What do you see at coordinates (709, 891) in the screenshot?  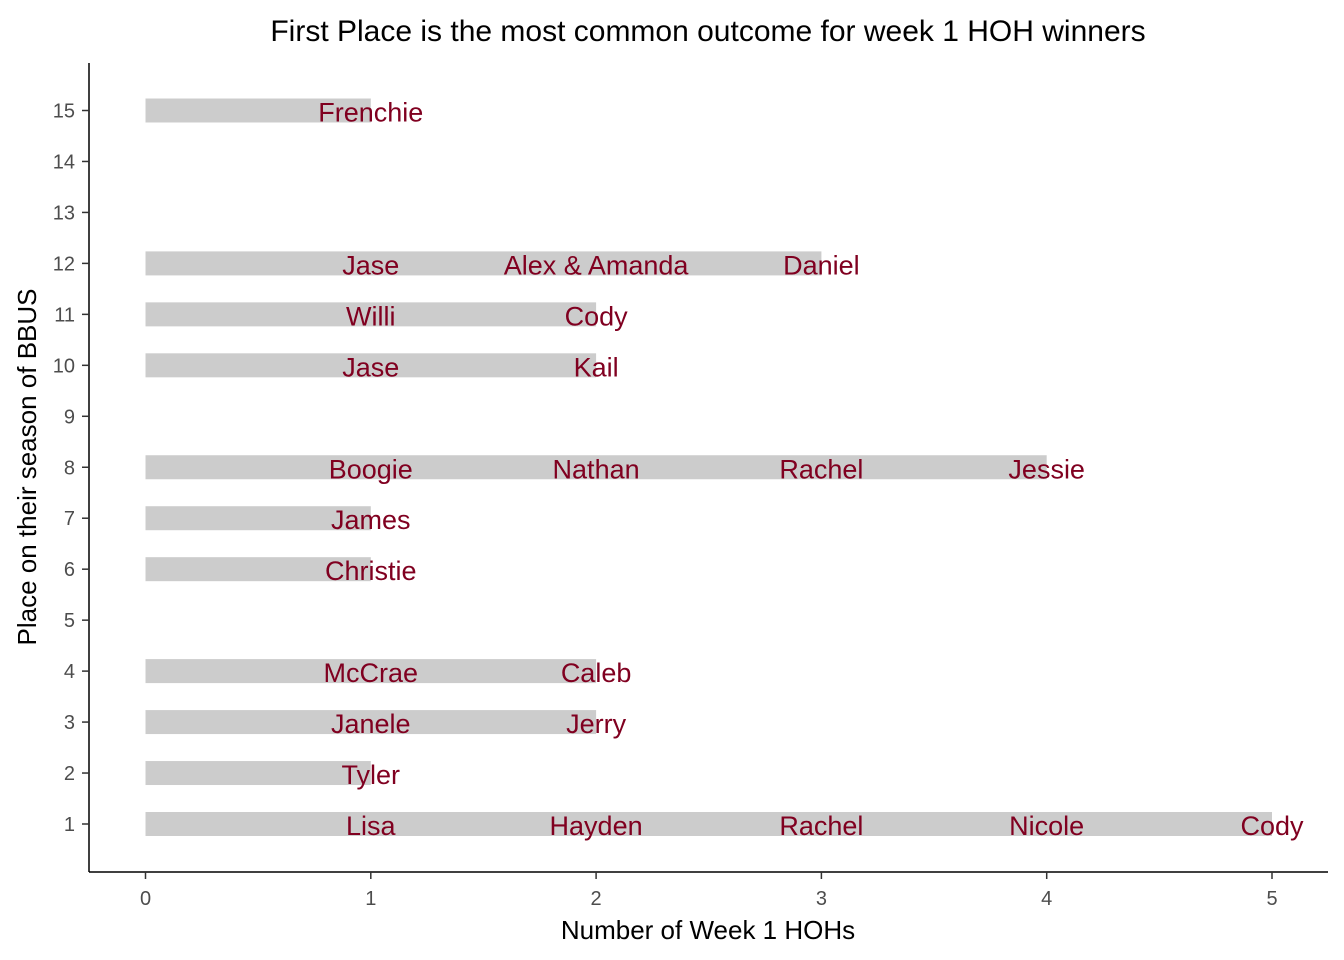 I see `x-ticks: 0 1 2 3 4 5` at bounding box center [709, 891].